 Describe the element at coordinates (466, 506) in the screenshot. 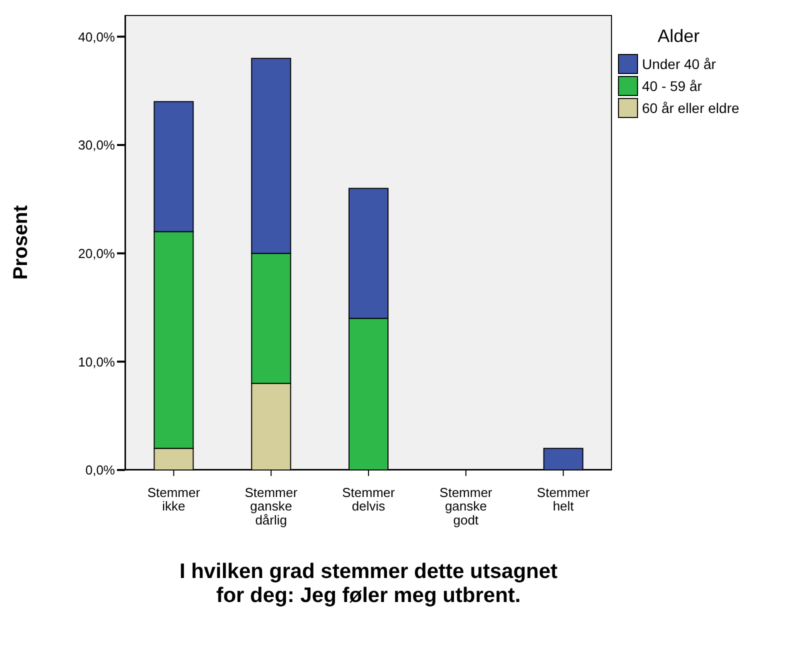

I see `x-tick-label: Stemmer ganske godt` at that location.